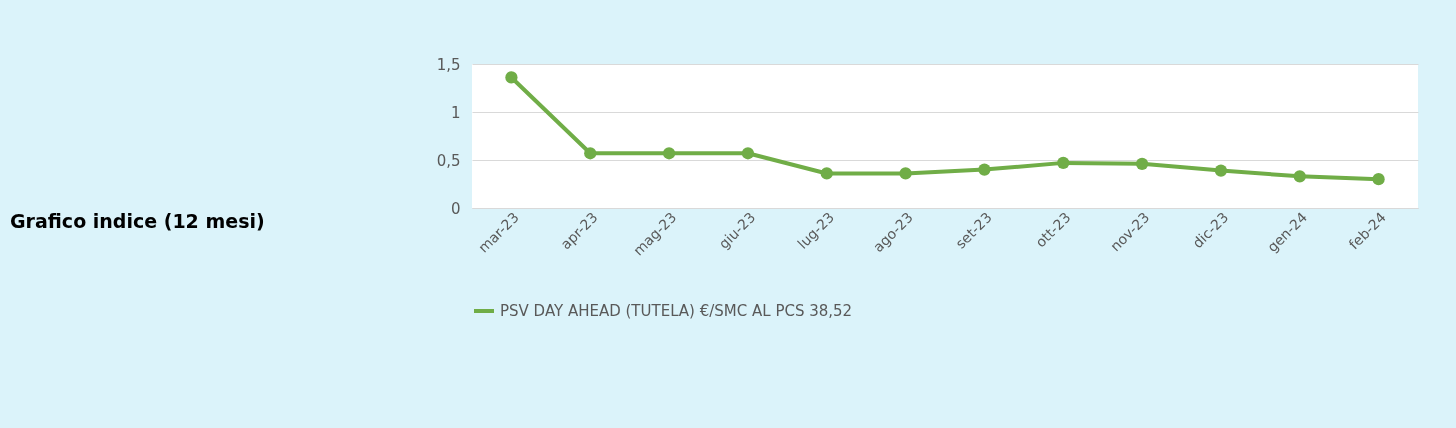  I want to click on text: Grafico indice (12 mesi), so click(137, 221).